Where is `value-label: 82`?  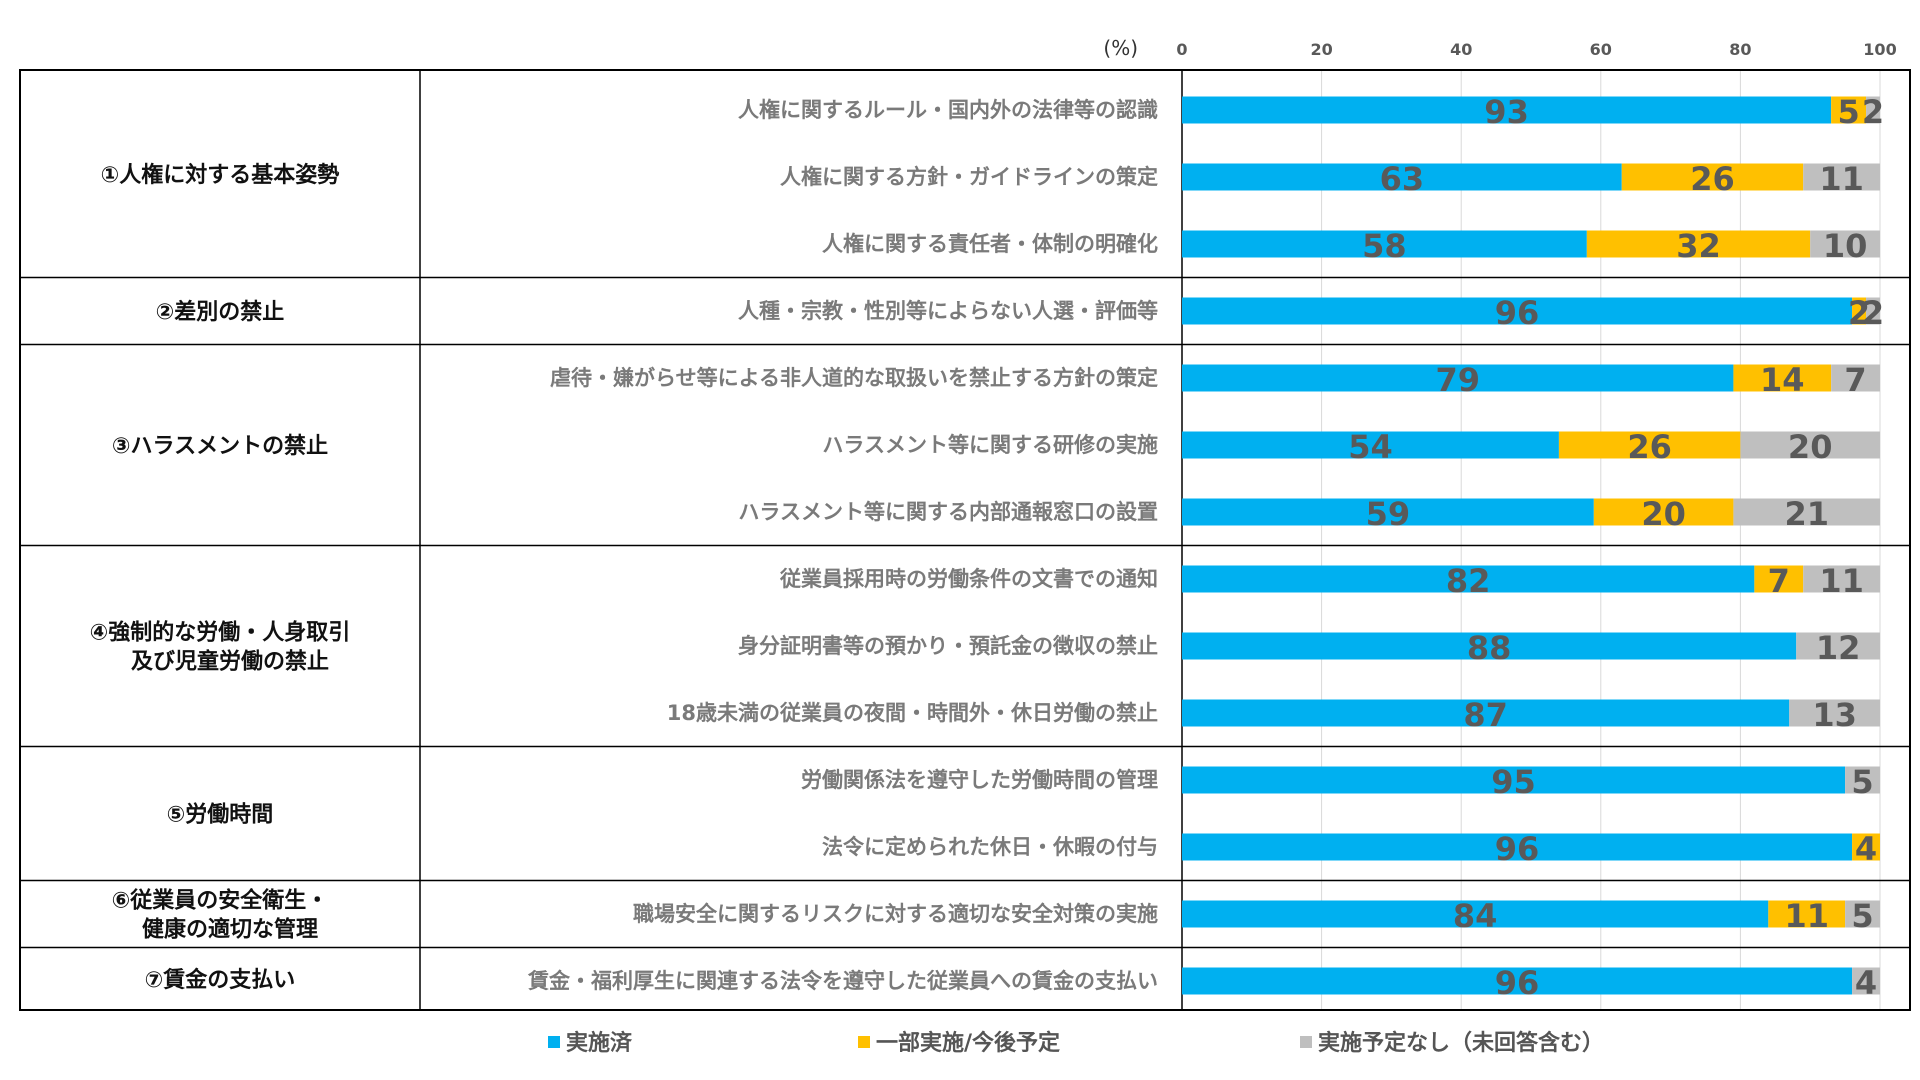 value-label: 82 is located at coordinates (1468, 581).